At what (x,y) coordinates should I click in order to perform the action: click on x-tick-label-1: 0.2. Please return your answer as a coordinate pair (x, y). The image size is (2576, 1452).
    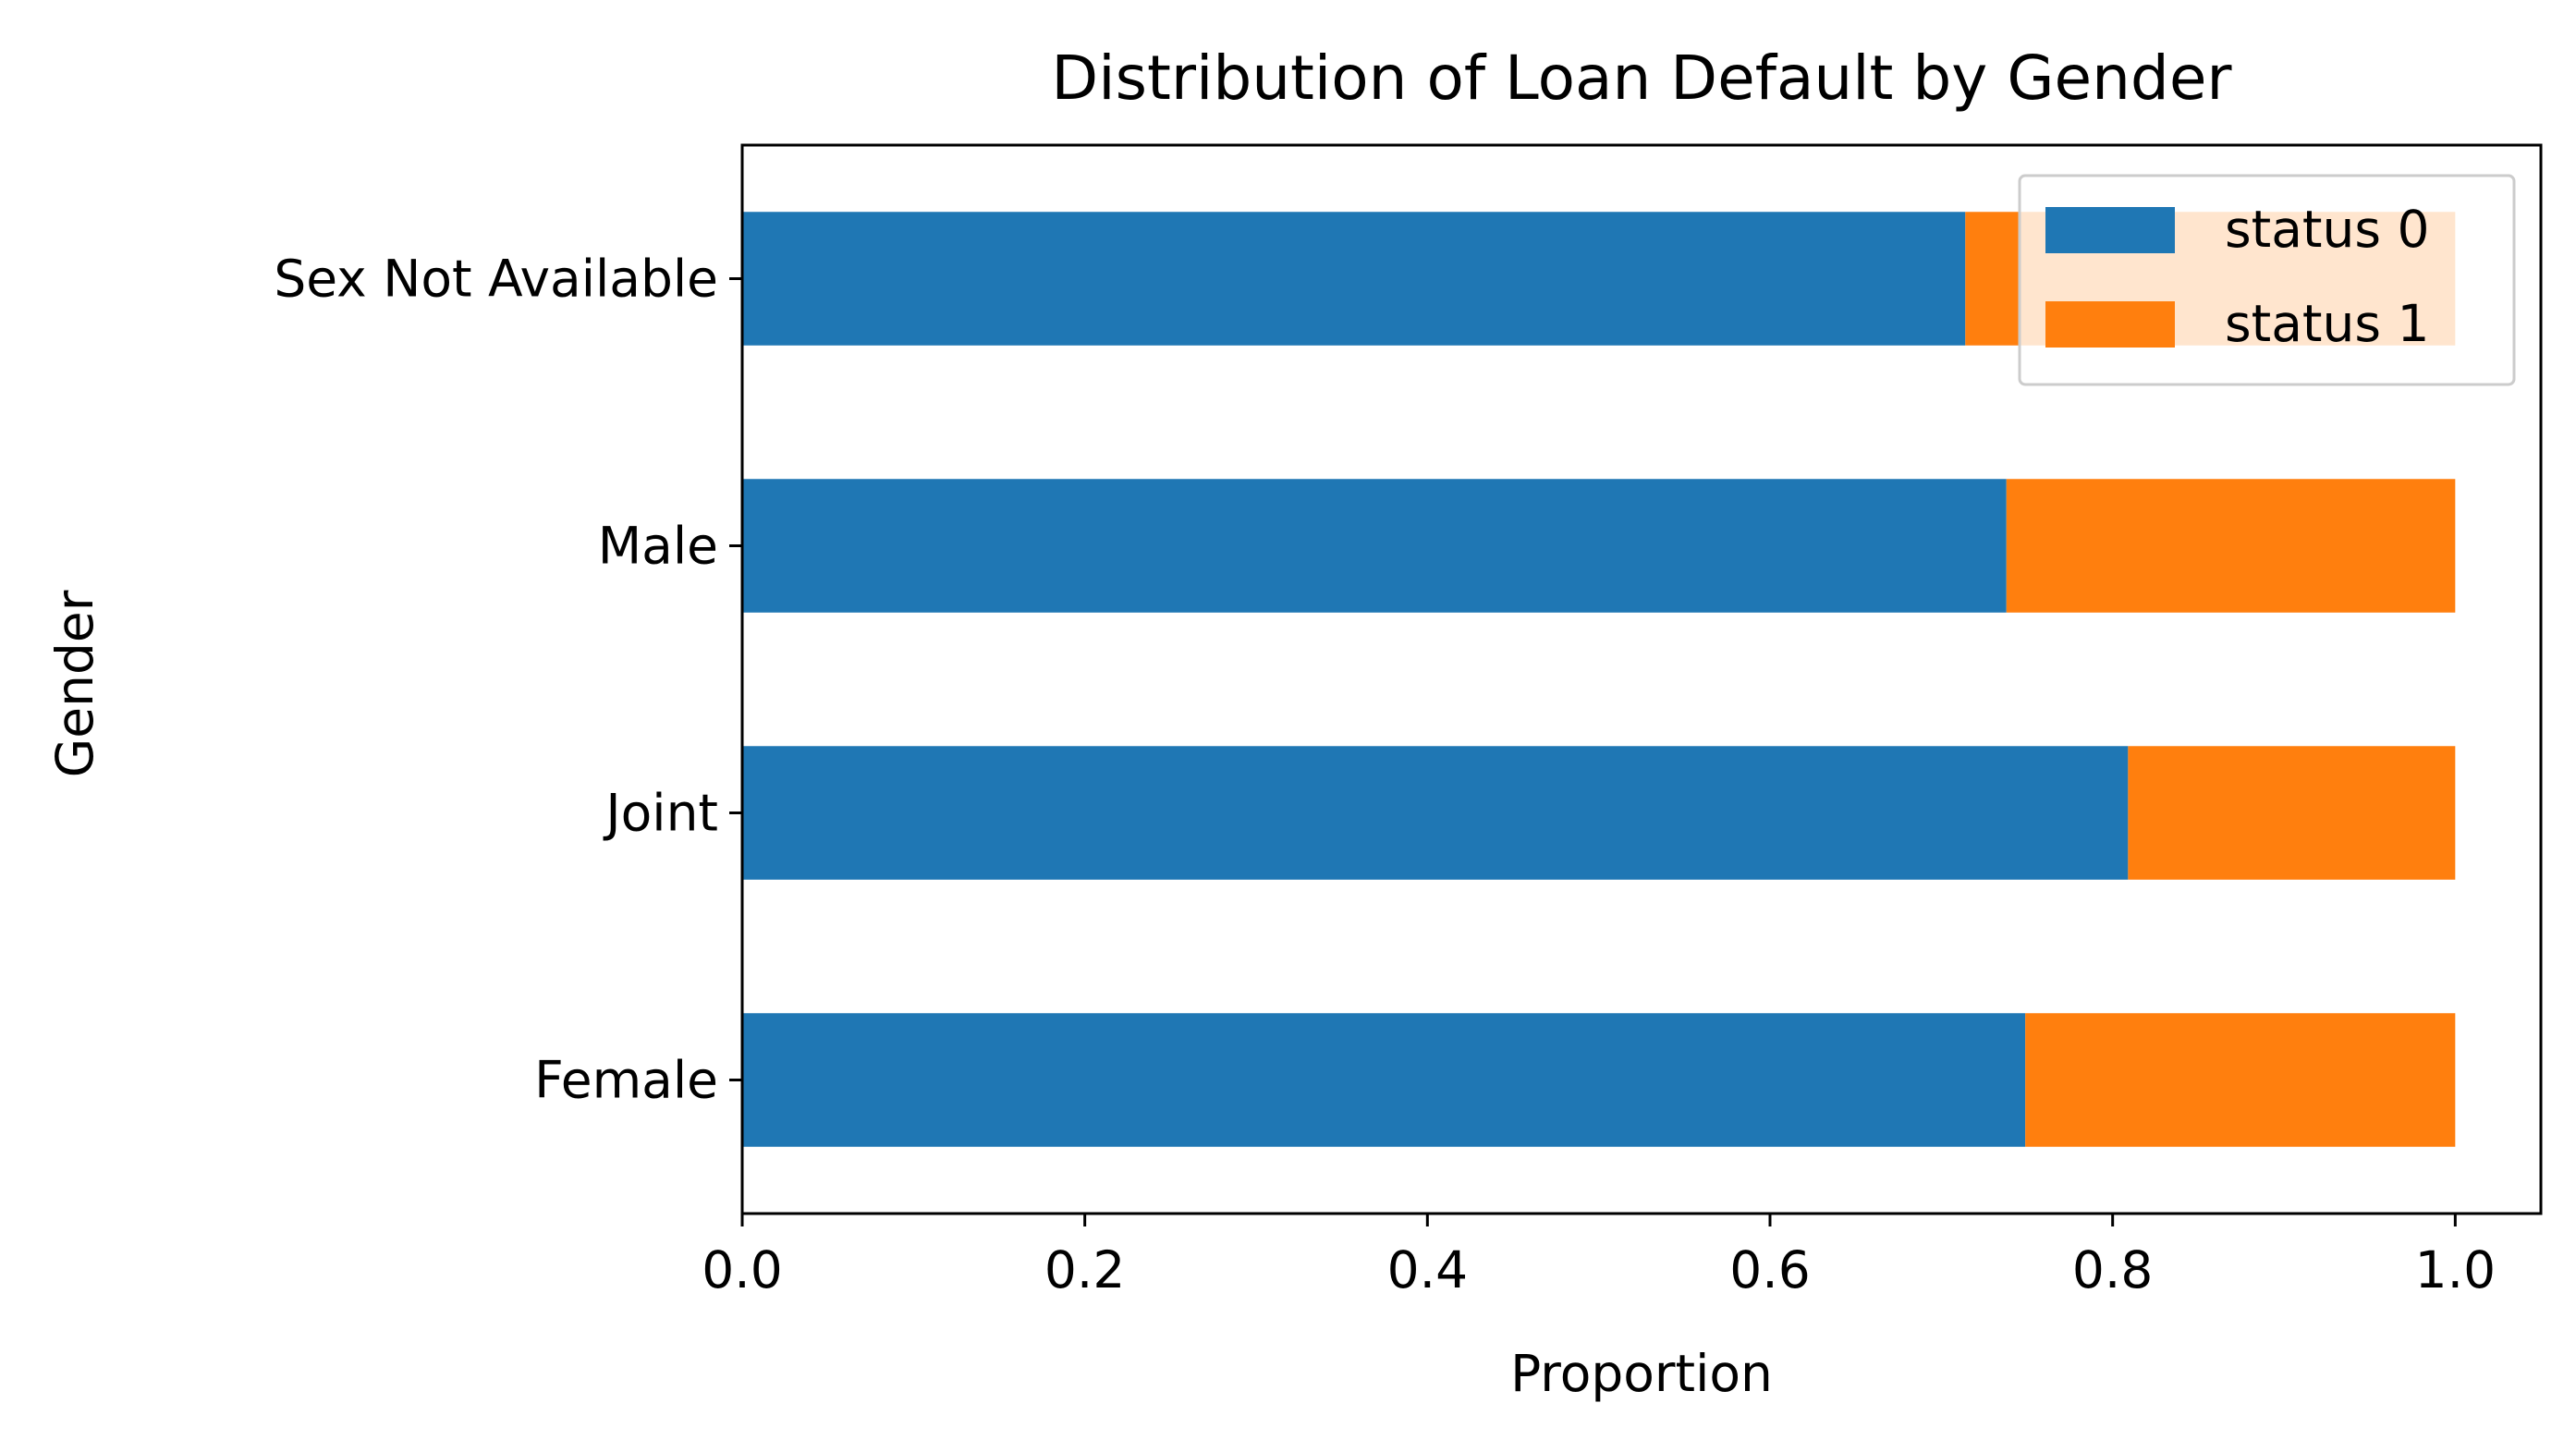
    Looking at the image, I should click on (1084, 1269).